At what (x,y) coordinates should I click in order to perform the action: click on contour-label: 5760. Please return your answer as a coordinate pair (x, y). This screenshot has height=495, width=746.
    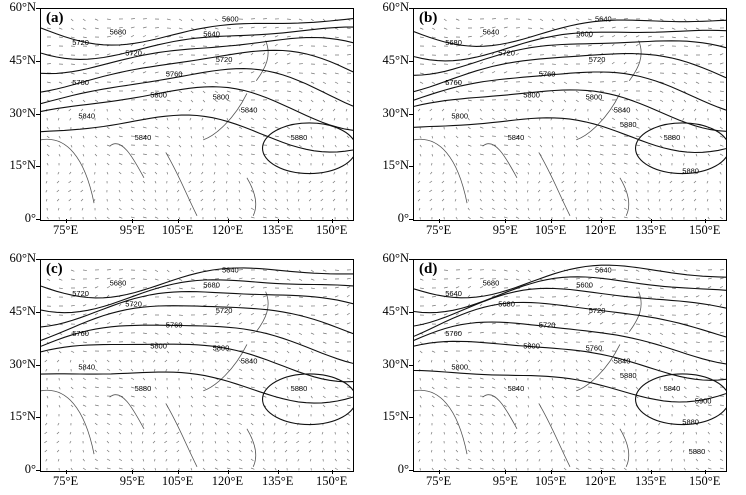
    Looking at the image, I should click on (594, 348).